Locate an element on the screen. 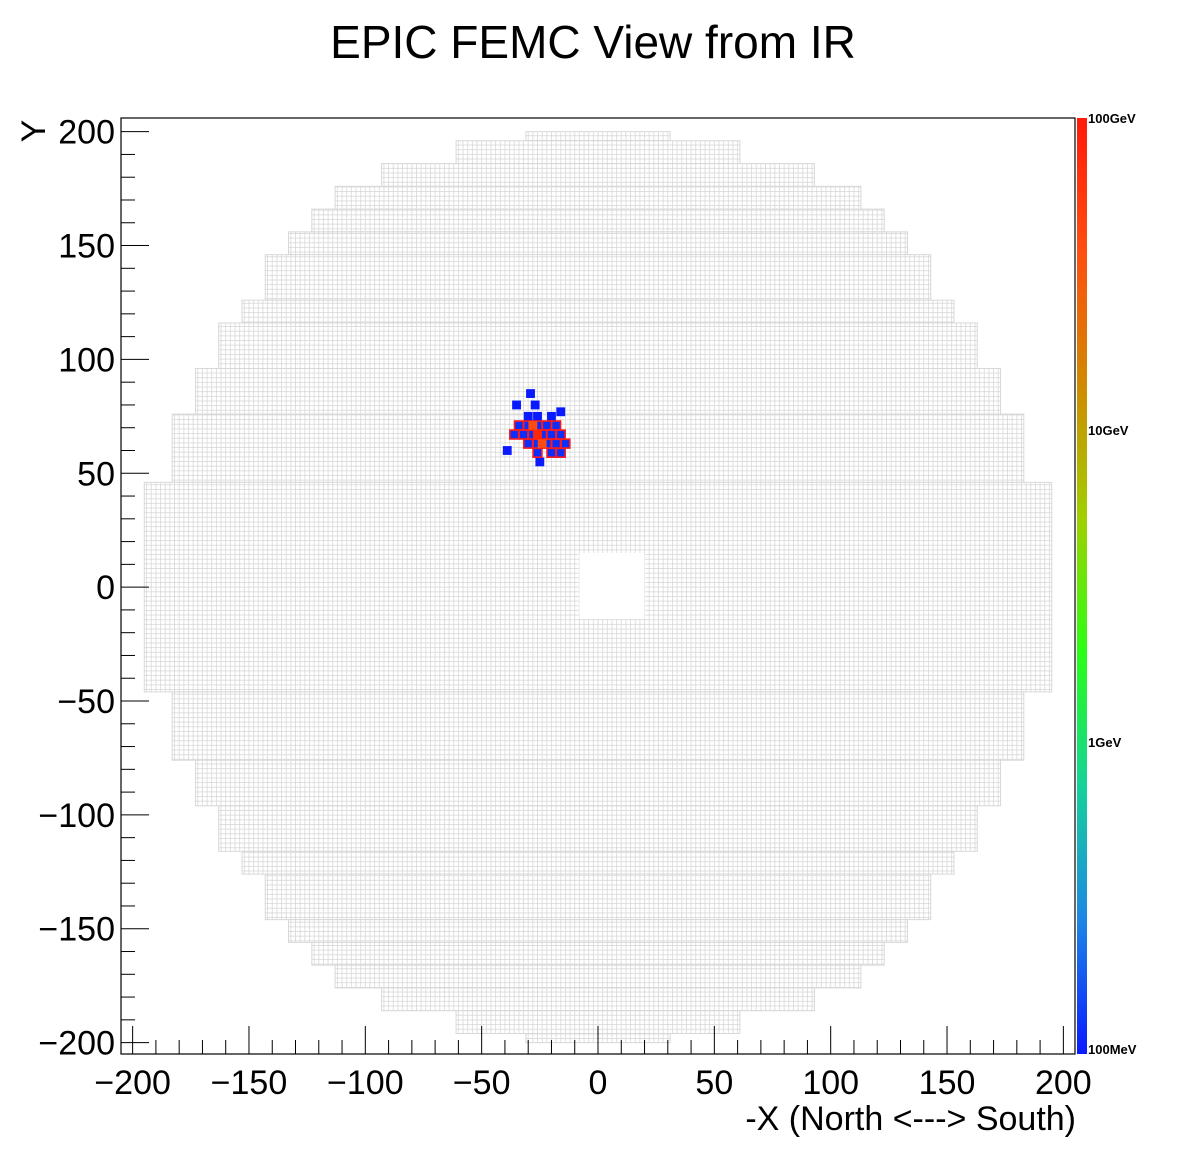  x-tick-label: −200 is located at coordinates (132, 1083).